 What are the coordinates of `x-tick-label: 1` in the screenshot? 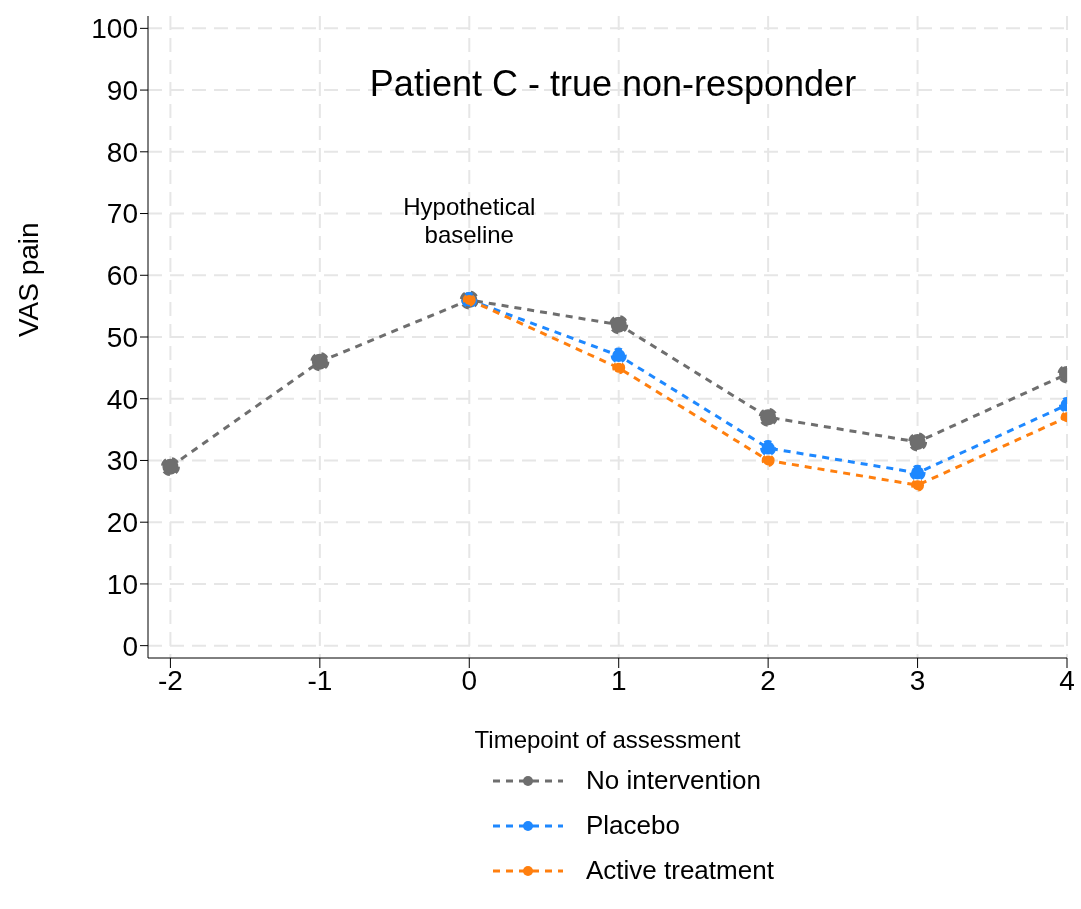 It's located at (618, 680).